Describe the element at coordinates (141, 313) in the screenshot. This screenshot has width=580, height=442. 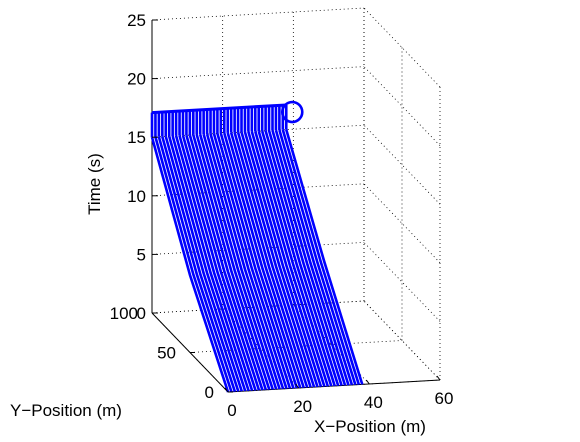
I see `z-tick-label: 0` at that location.